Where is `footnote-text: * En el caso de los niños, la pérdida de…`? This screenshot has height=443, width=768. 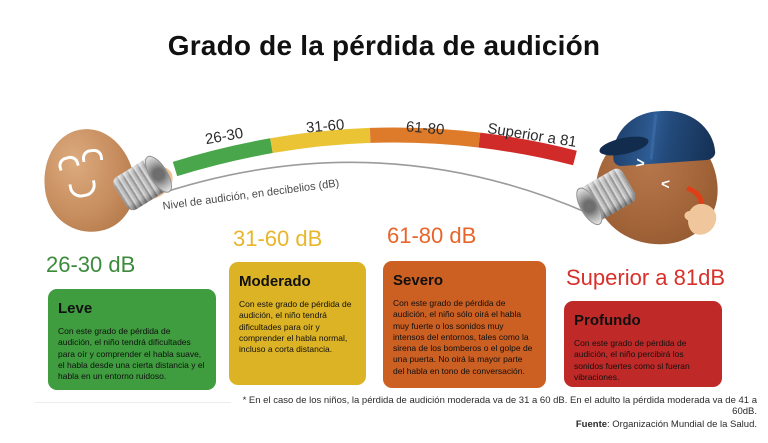 footnote-text: * En el caso de los niños, la pérdida de… is located at coordinates (499, 406).